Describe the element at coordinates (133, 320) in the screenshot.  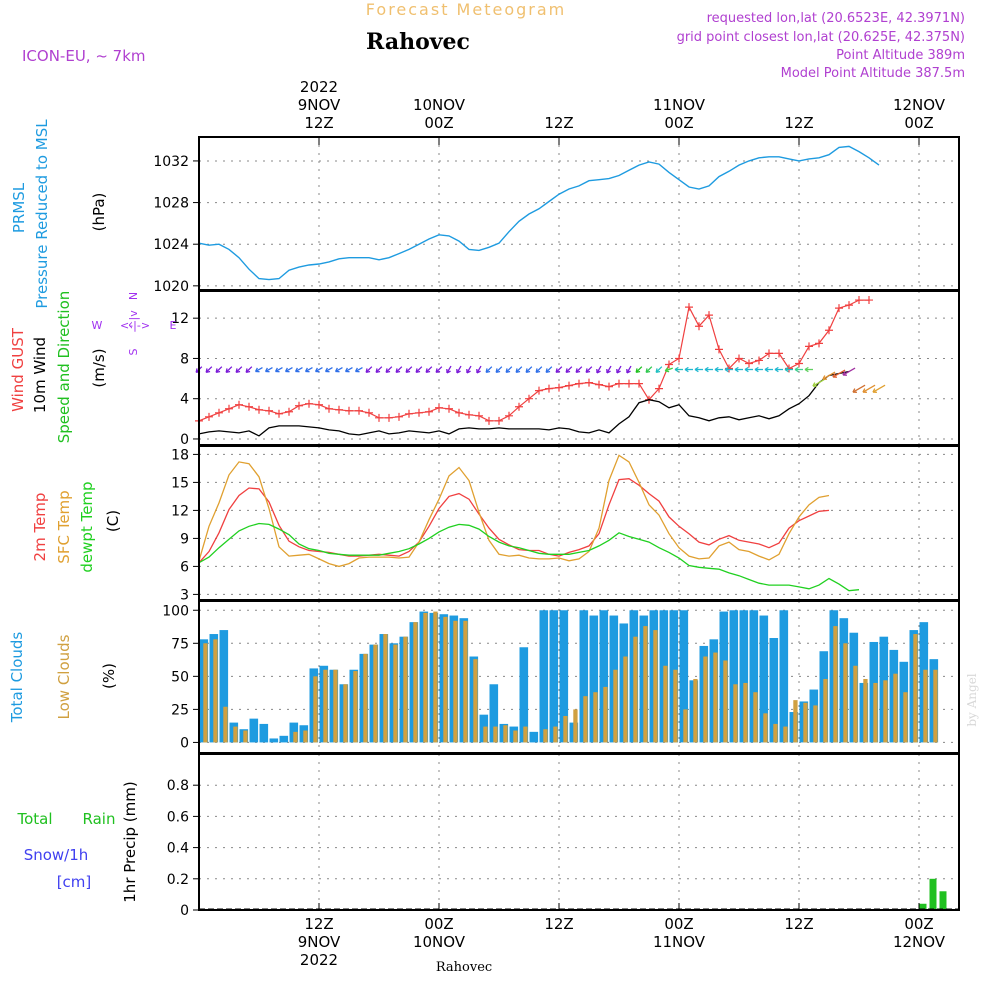
I see `compass-arrows-v: ^|v` at that location.